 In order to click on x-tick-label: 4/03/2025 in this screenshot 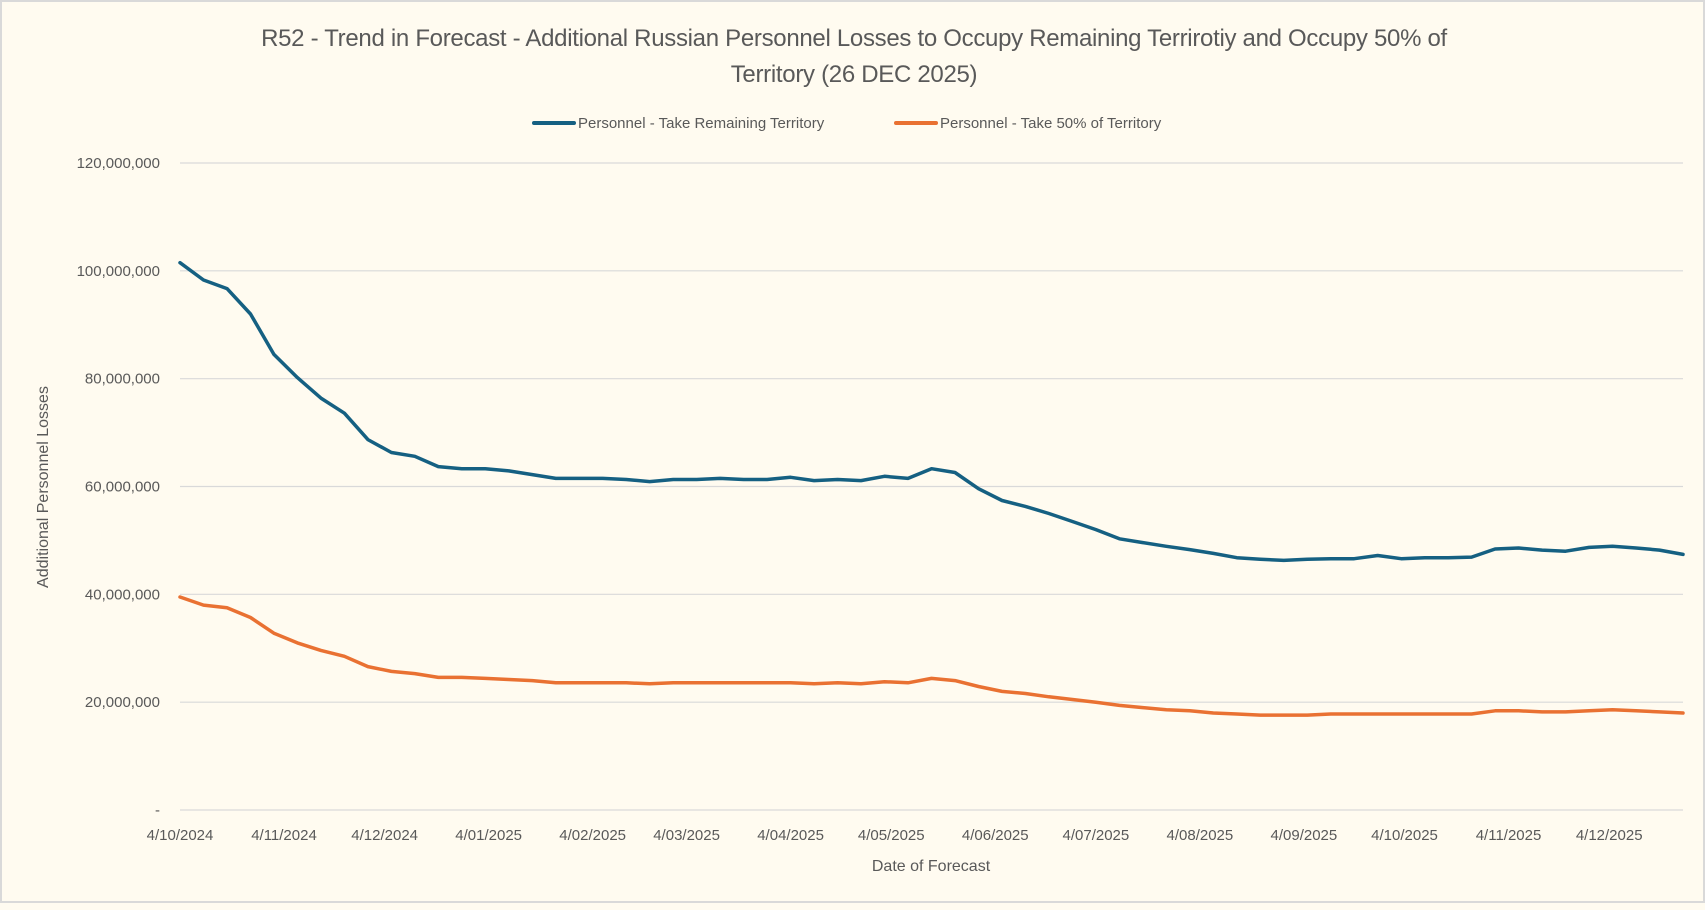, I will do `click(686, 835)`.